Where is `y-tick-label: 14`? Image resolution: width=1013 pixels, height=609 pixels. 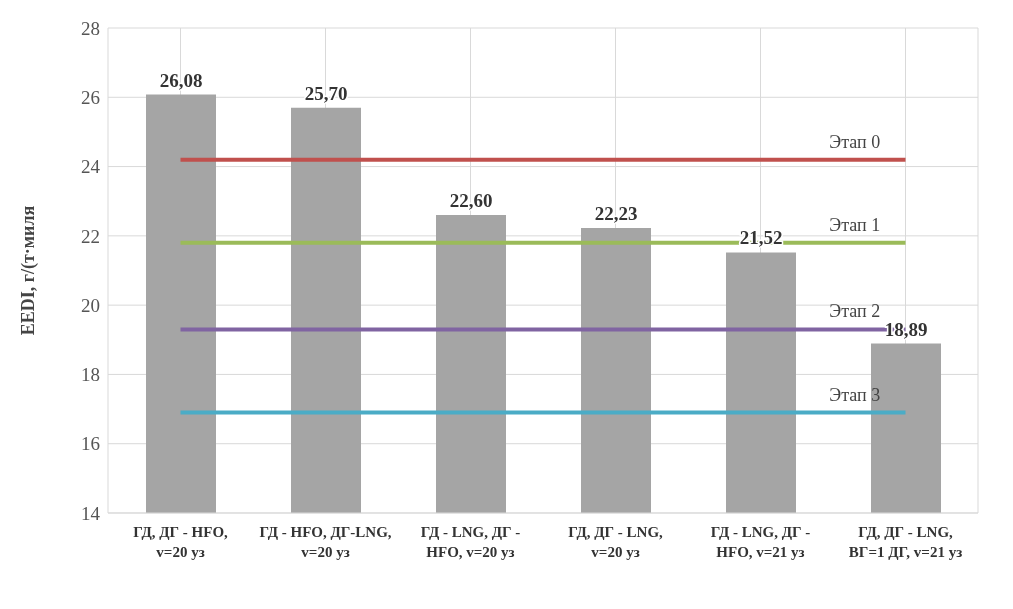 y-tick-label: 14 is located at coordinates (91, 513).